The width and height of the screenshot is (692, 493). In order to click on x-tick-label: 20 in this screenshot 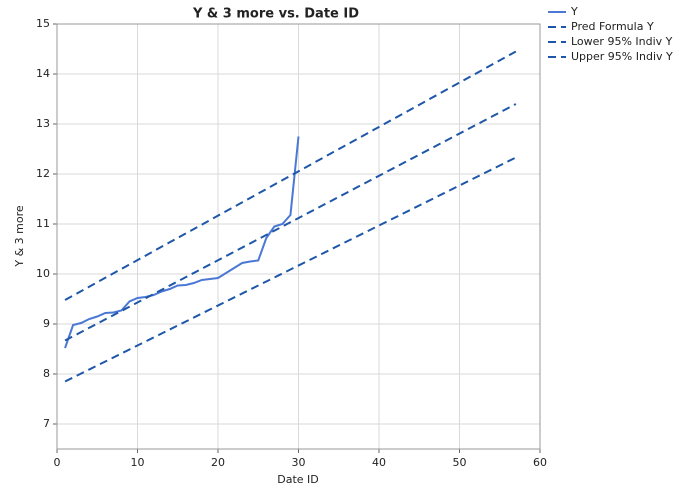, I will do `click(218, 462)`.